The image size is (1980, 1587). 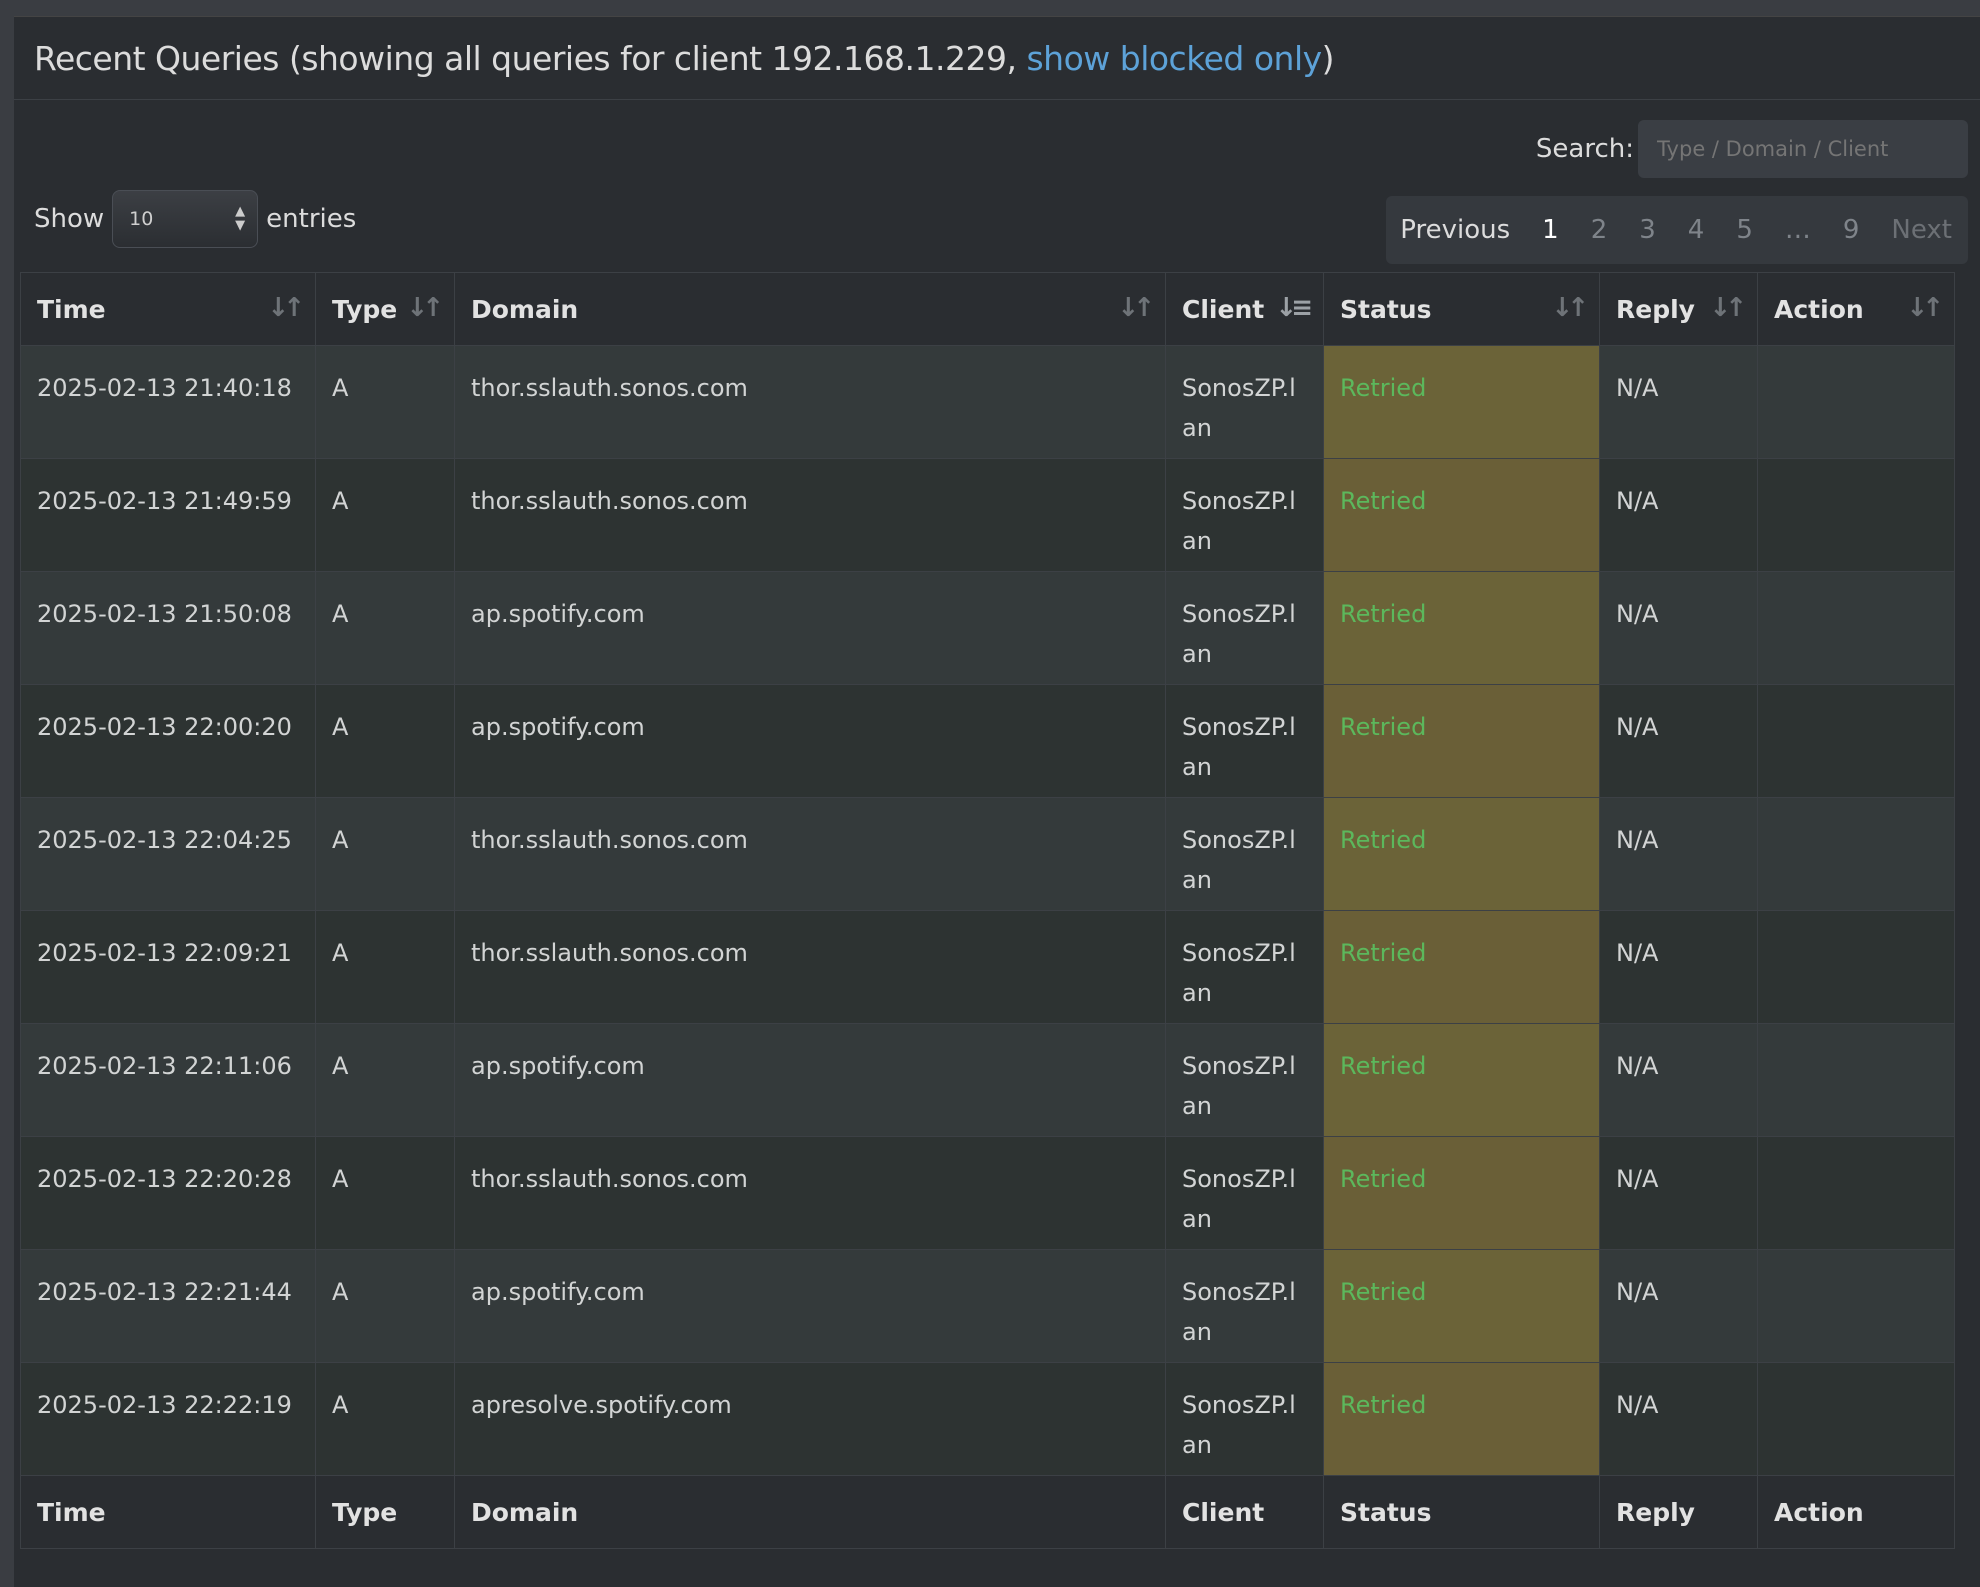 I want to click on column-header-reply: Reply ↓↑, so click(x=1678, y=309).